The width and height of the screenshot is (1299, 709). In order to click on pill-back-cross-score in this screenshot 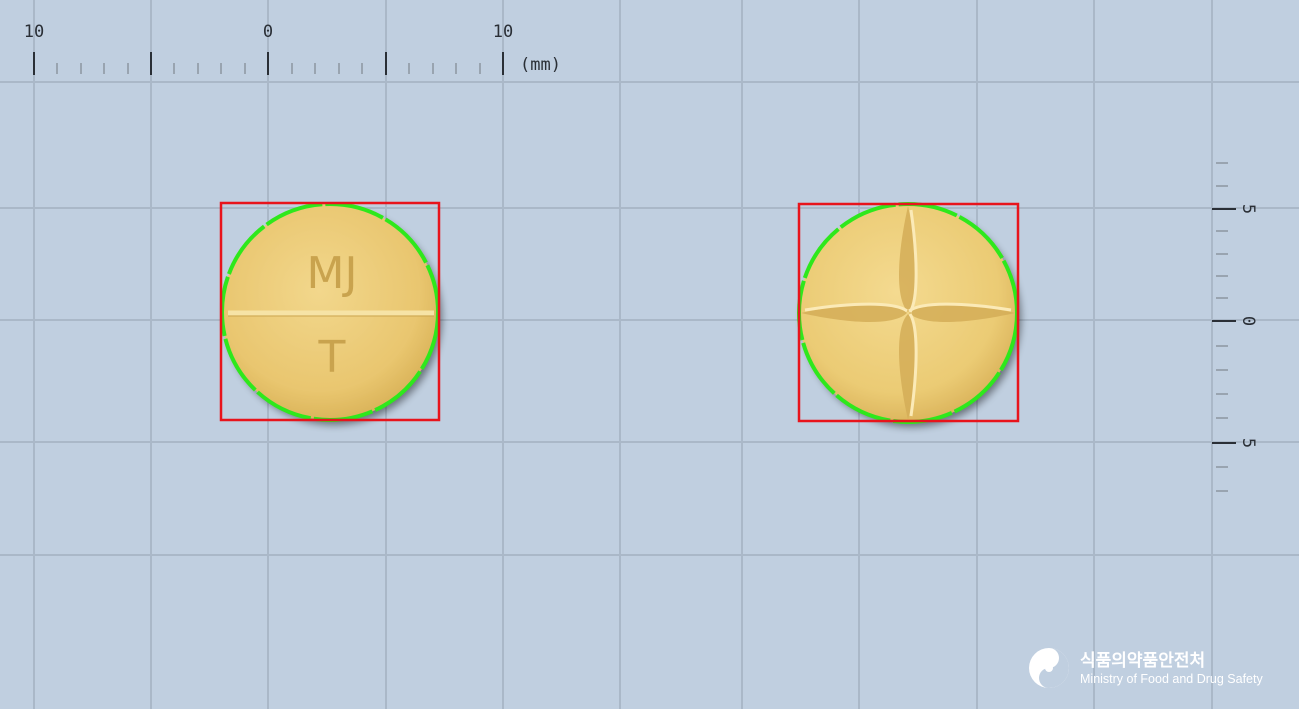, I will do `click(908, 313)`.